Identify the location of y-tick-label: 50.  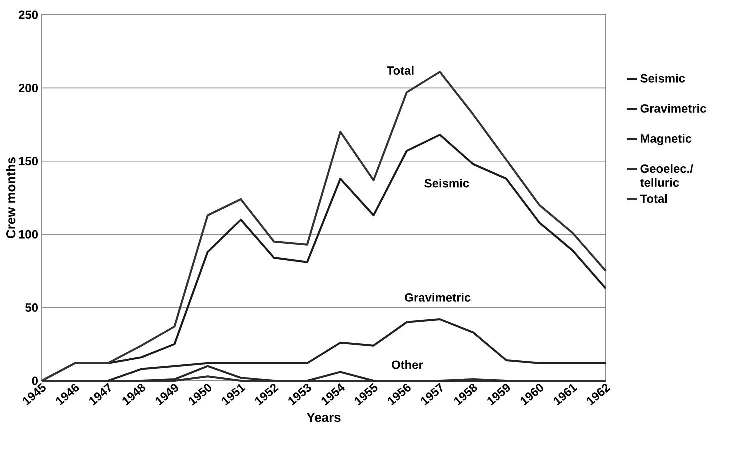
(32, 308).